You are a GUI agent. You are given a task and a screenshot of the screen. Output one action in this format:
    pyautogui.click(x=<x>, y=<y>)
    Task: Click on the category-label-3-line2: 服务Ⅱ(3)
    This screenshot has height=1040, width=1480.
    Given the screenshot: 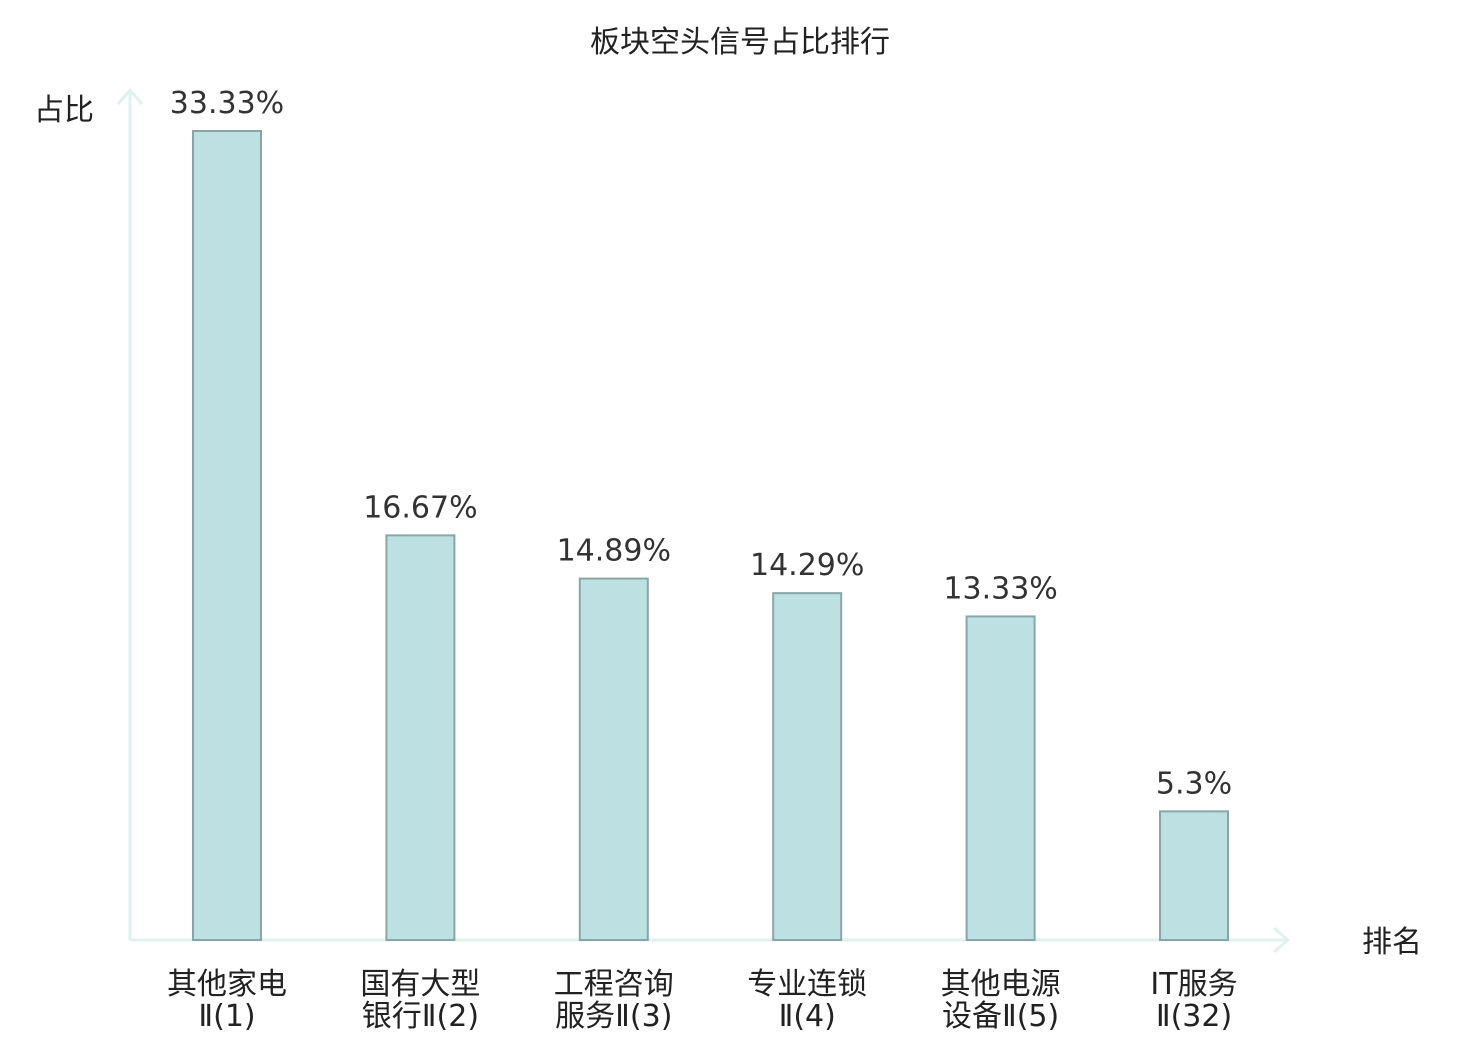 What is the action you would take?
    pyautogui.click(x=613, y=1016)
    